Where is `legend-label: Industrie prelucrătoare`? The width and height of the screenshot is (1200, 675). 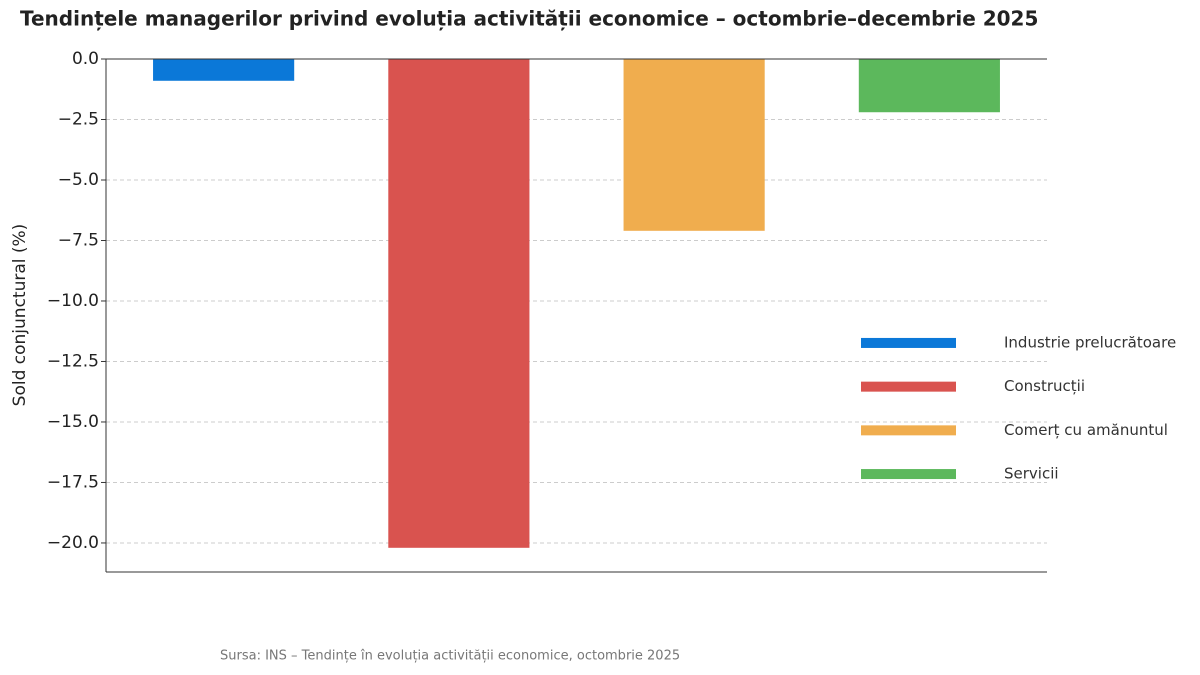 legend-label: Industrie prelucrătoare is located at coordinates (1090, 342).